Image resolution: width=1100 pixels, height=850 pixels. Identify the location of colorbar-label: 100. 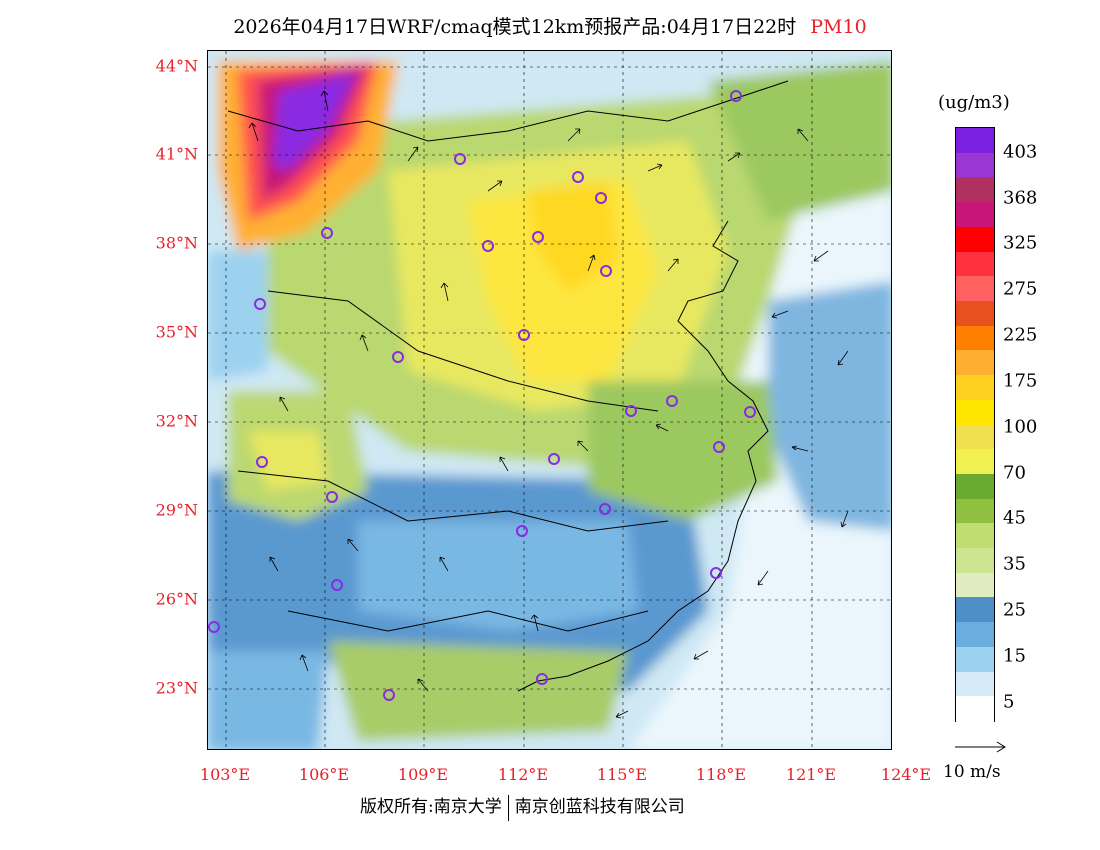
(1020, 427).